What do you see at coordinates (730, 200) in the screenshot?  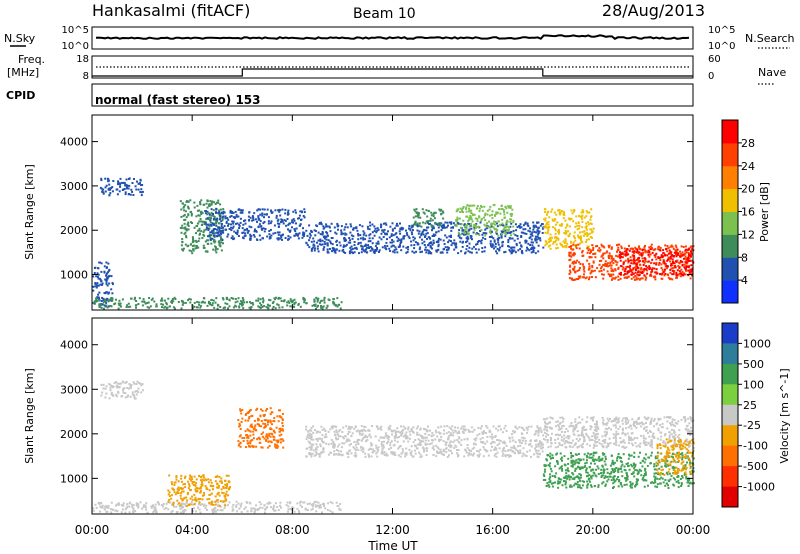 I see `power-colorbar-swatch` at bounding box center [730, 200].